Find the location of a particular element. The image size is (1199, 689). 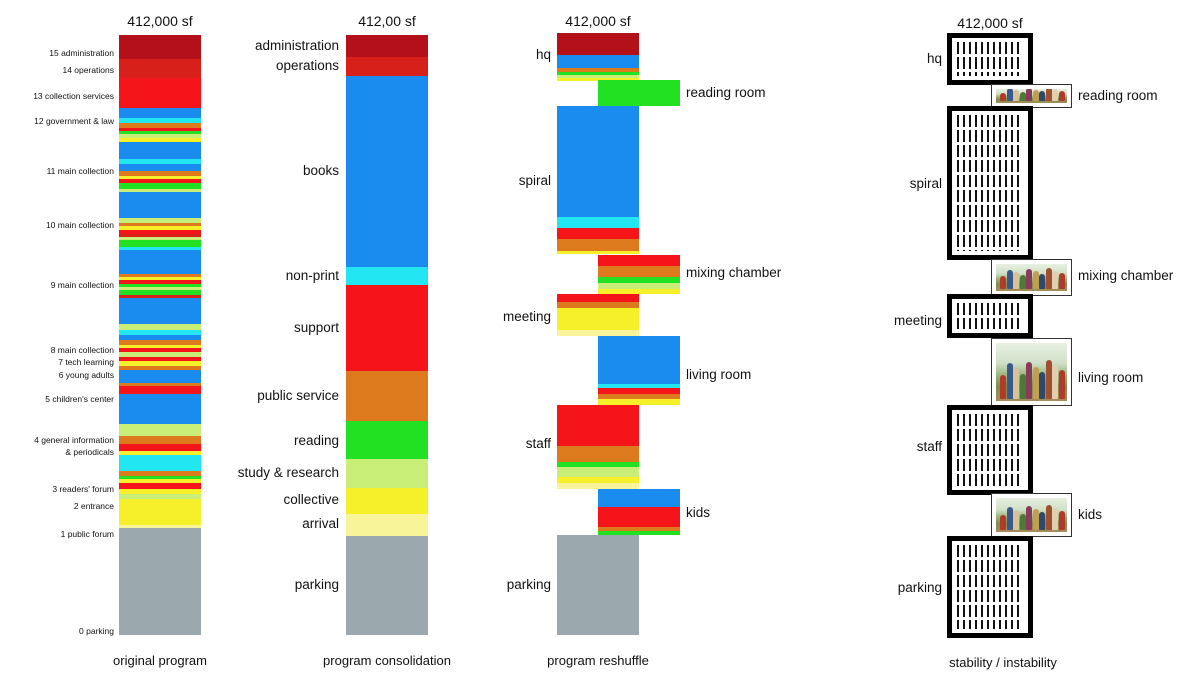

seg-reading is located at coordinates (387, 440).